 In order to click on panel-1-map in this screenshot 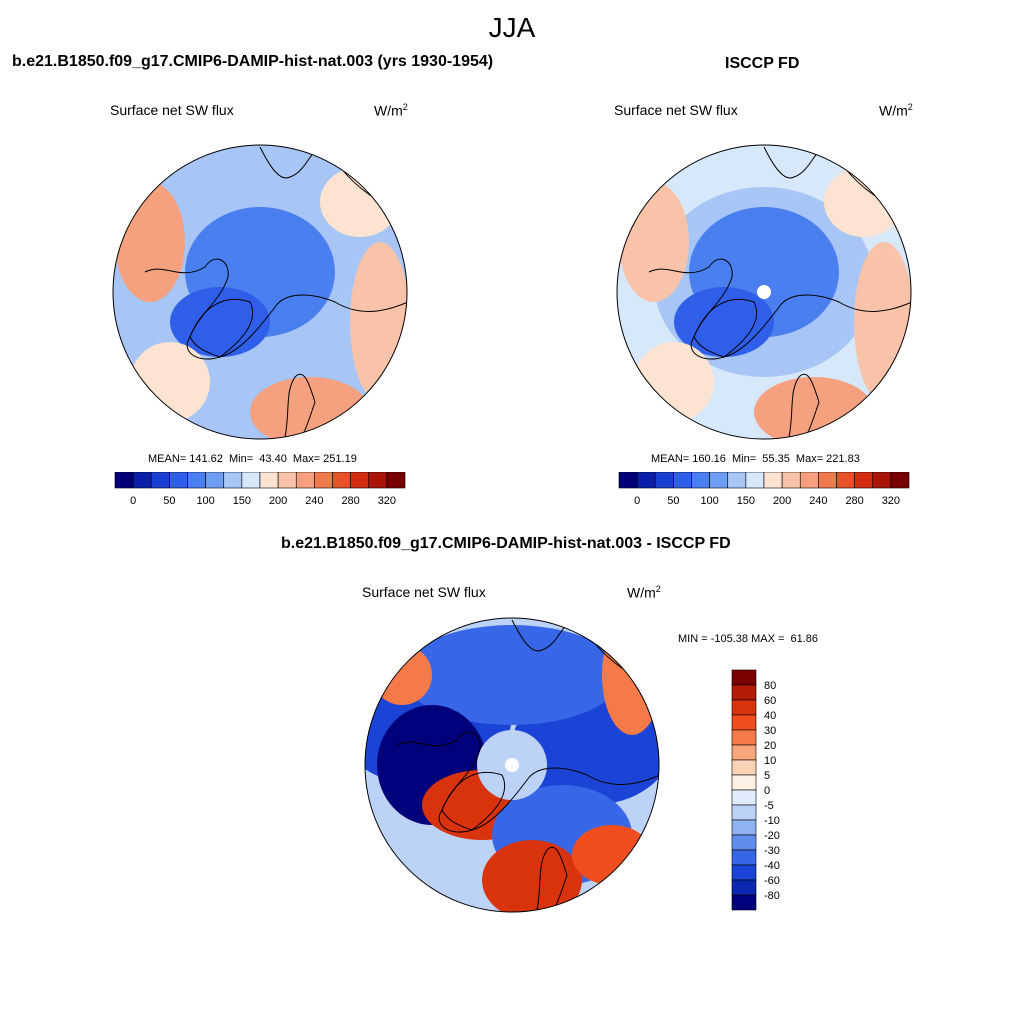, I will do `click(260, 292)`.